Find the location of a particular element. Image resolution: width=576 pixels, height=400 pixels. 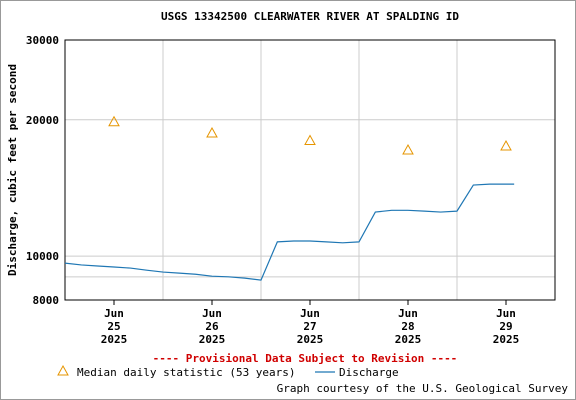

x-tick-label: 27 is located at coordinates (309, 326).